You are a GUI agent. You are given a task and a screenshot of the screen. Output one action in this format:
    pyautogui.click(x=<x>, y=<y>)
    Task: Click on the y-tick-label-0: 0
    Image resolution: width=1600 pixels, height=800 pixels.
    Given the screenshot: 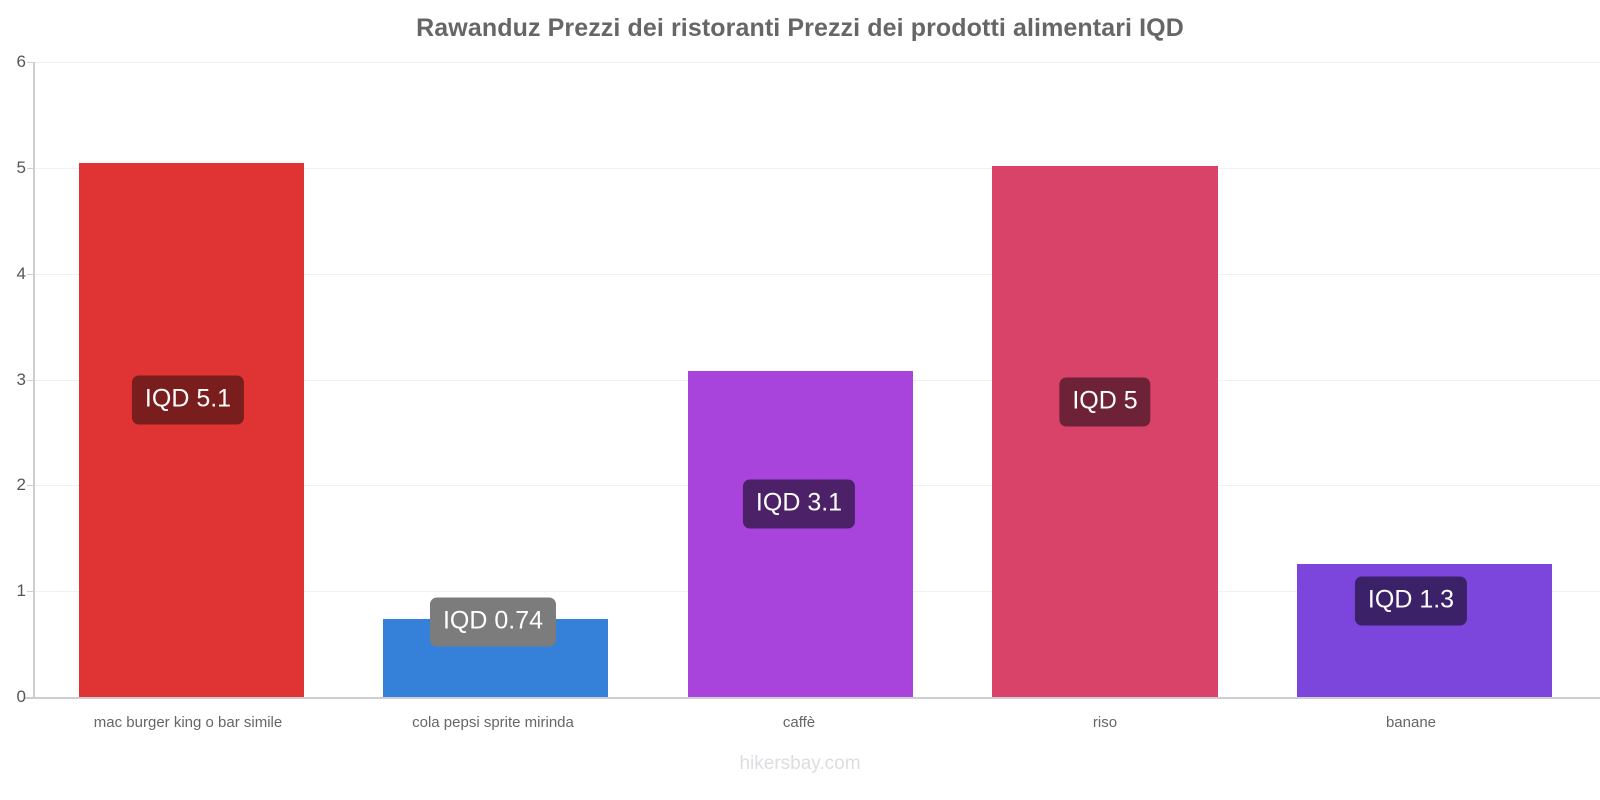 What is the action you would take?
    pyautogui.click(x=21, y=696)
    